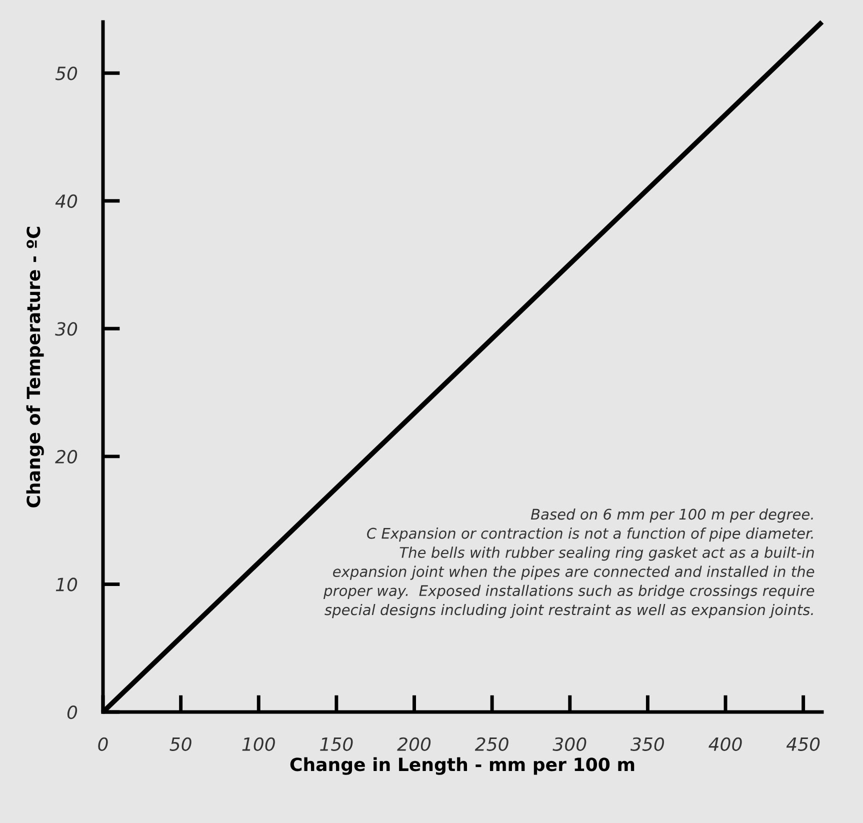 The height and width of the screenshot is (823, 863). Describe the element at coordinates (803, 744) in the screenshot. I see `x-tick-label: 450` at that location.